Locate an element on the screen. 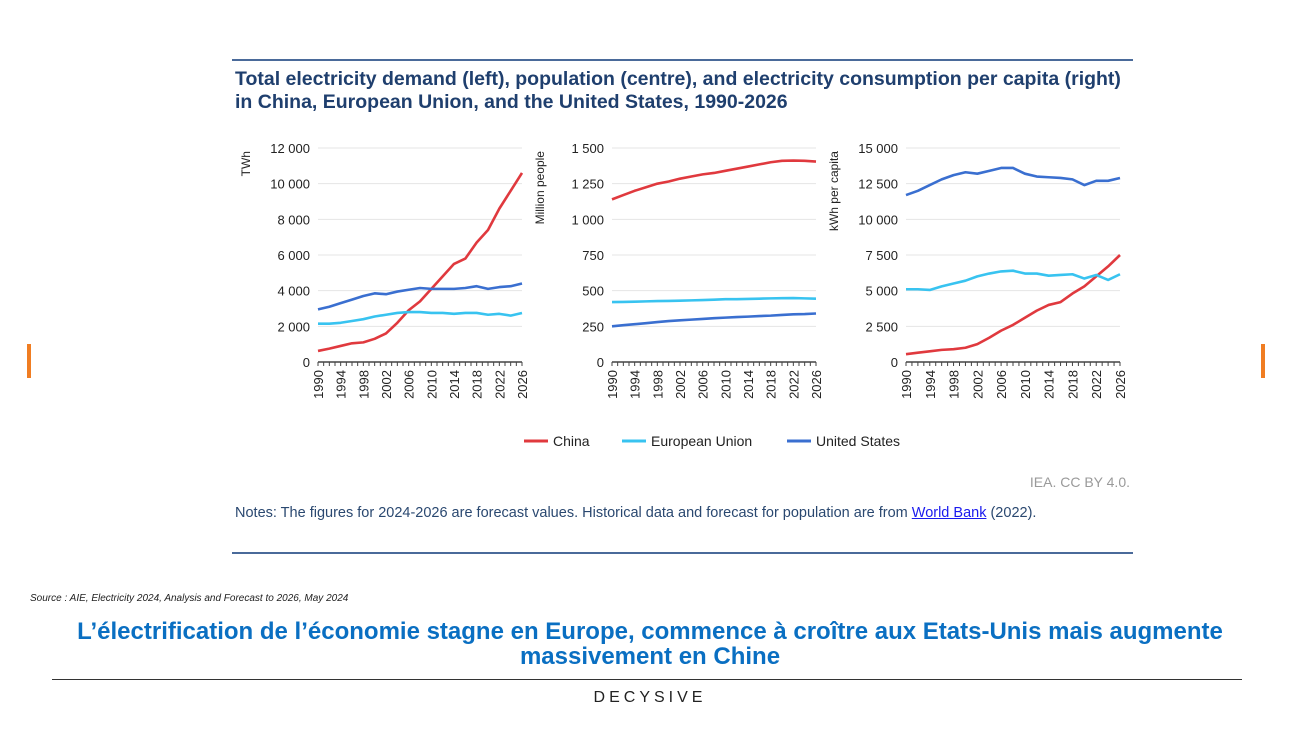  y-tick-label: 6 000 is located at coordinates (293, 255).